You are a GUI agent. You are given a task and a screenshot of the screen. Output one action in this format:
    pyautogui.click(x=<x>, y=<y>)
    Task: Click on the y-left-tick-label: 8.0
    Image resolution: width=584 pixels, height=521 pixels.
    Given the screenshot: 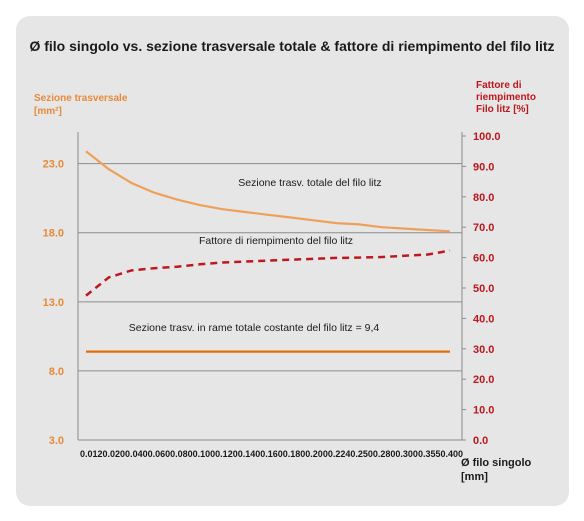 What is the action you would take?
    pyautogui.click(x=56, y=372)
    